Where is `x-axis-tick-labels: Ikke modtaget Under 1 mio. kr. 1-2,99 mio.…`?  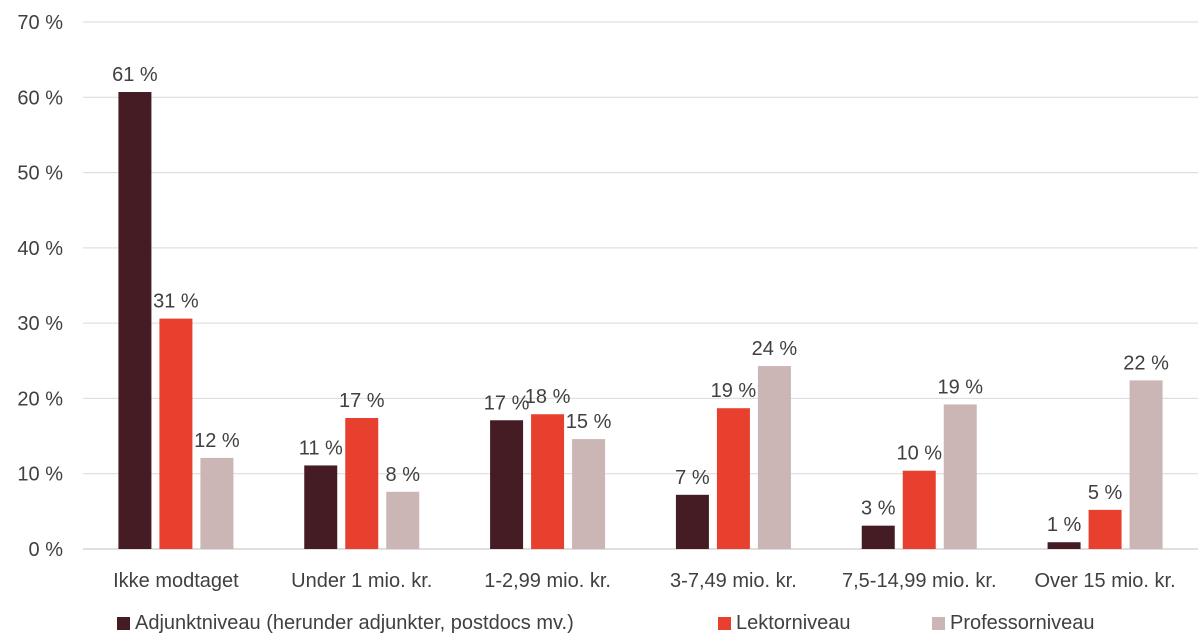
x-axis-tick-labels: Ikke modtaget Under 1 mio. kr. 1-2,99 mio.… is located at coordinates (644, 581).